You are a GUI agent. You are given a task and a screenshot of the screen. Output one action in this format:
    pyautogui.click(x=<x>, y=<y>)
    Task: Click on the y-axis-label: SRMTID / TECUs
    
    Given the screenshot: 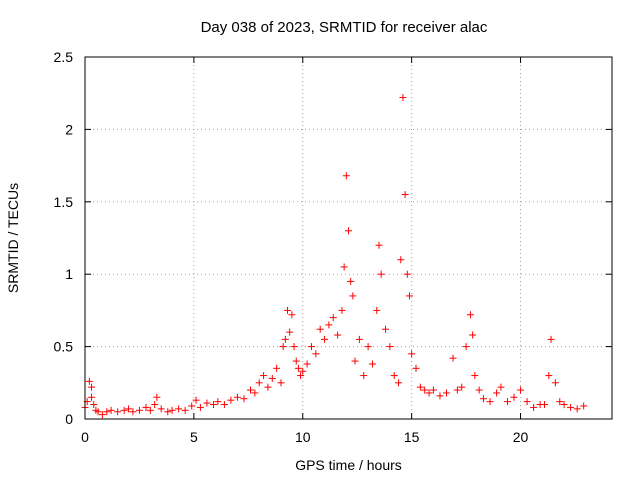 What is the action you would take?
    pyautogui.click(x=13, y=238)
    